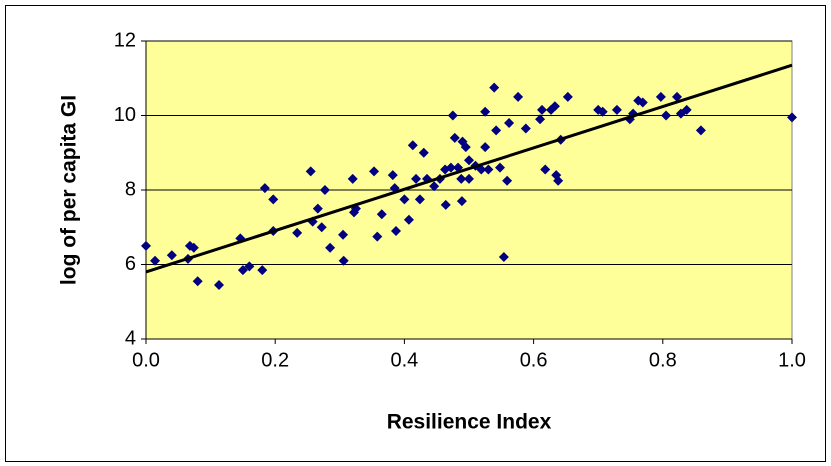 This screenshot has width=831, height=466. I want to click on y-tick-label: 6, so click(130, 264).